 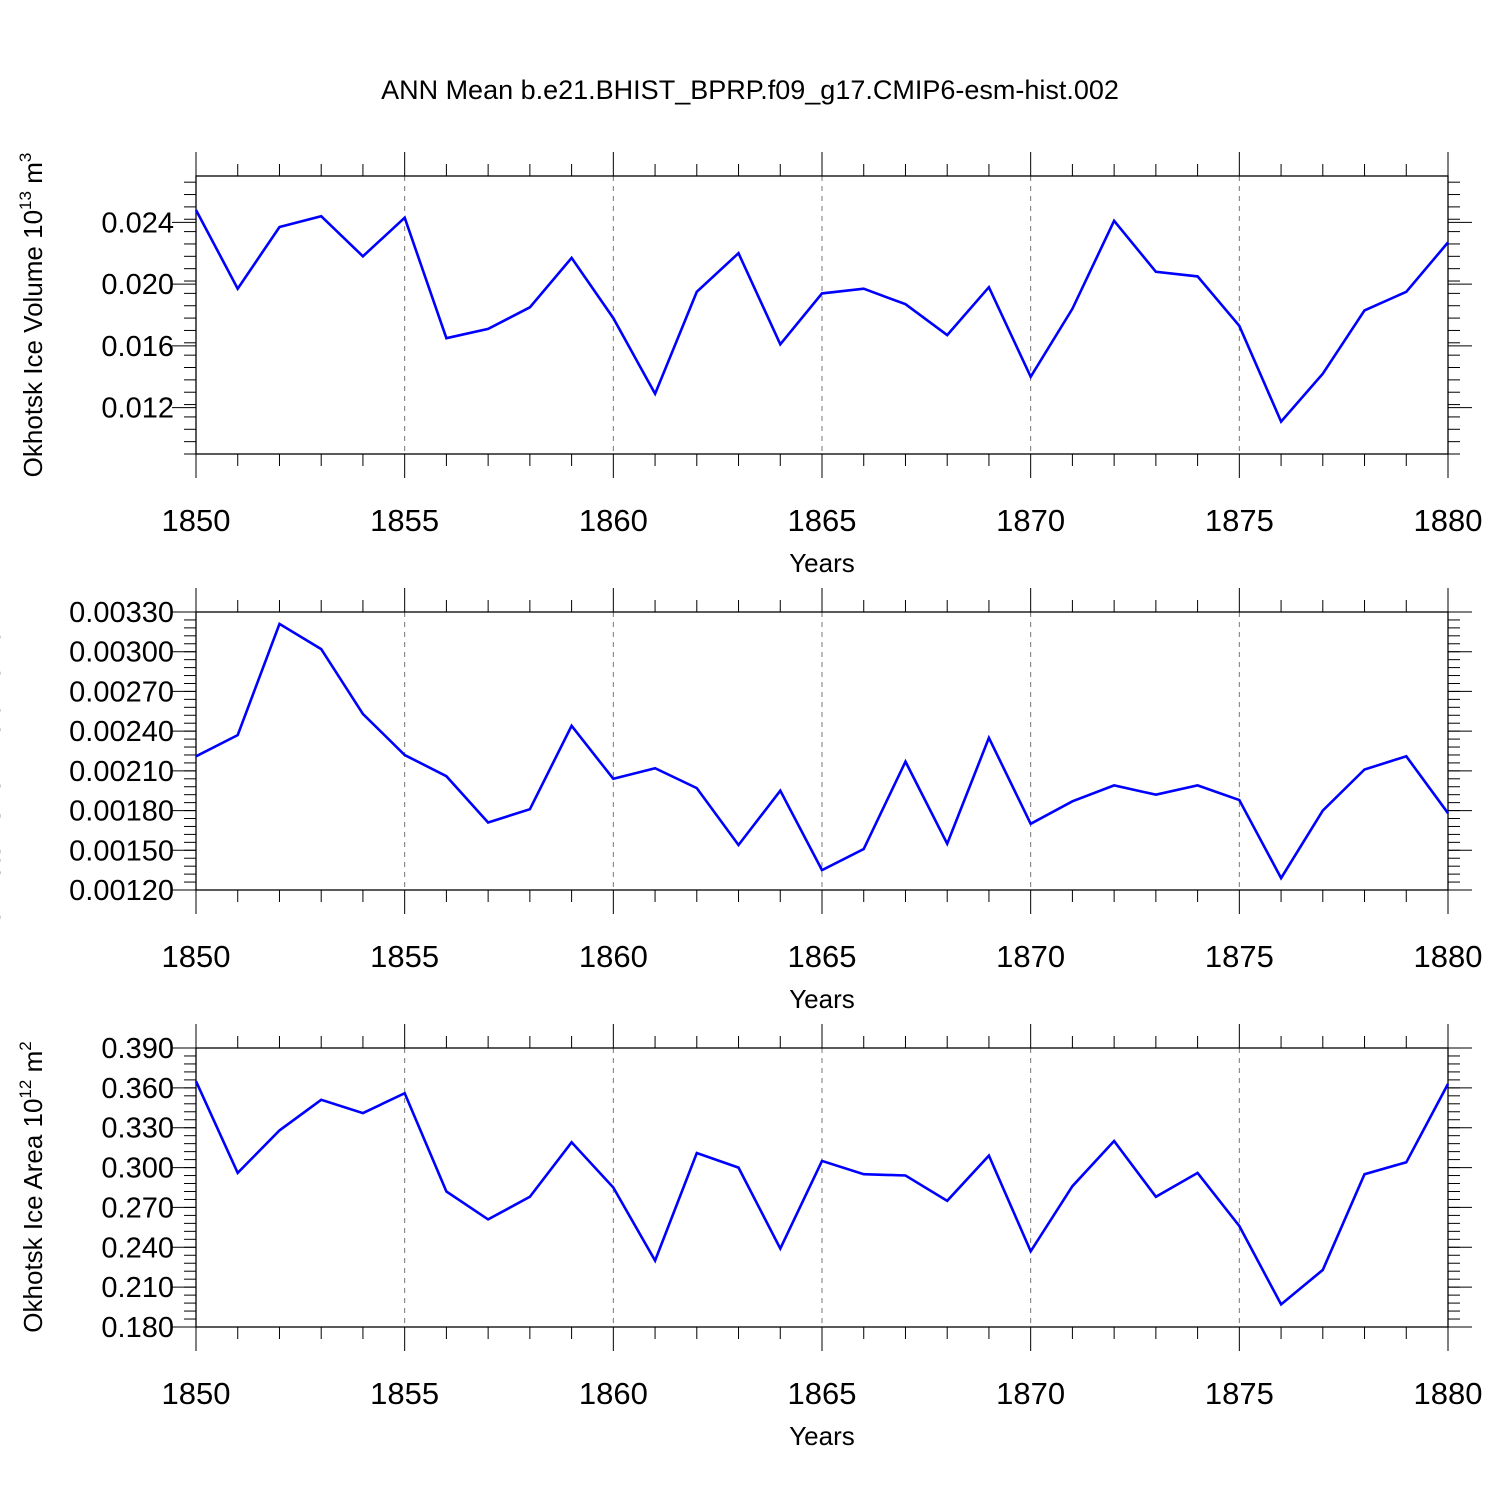 I want to click on y-tick-label: 0.360, so click(x=137, y=1089).